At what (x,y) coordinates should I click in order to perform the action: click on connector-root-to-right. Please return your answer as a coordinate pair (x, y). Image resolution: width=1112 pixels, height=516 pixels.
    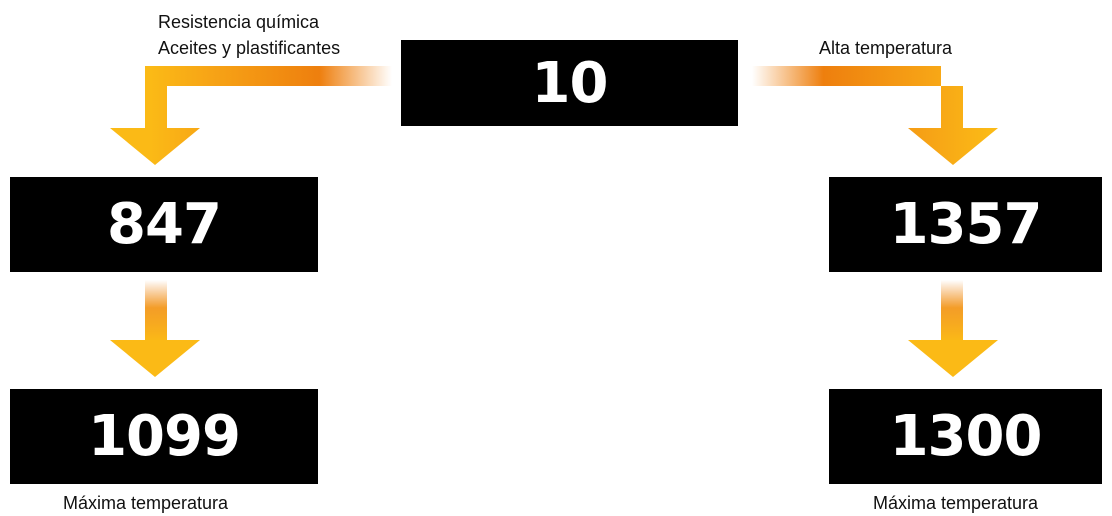
    Looking at the image, I should click on (875, 115).